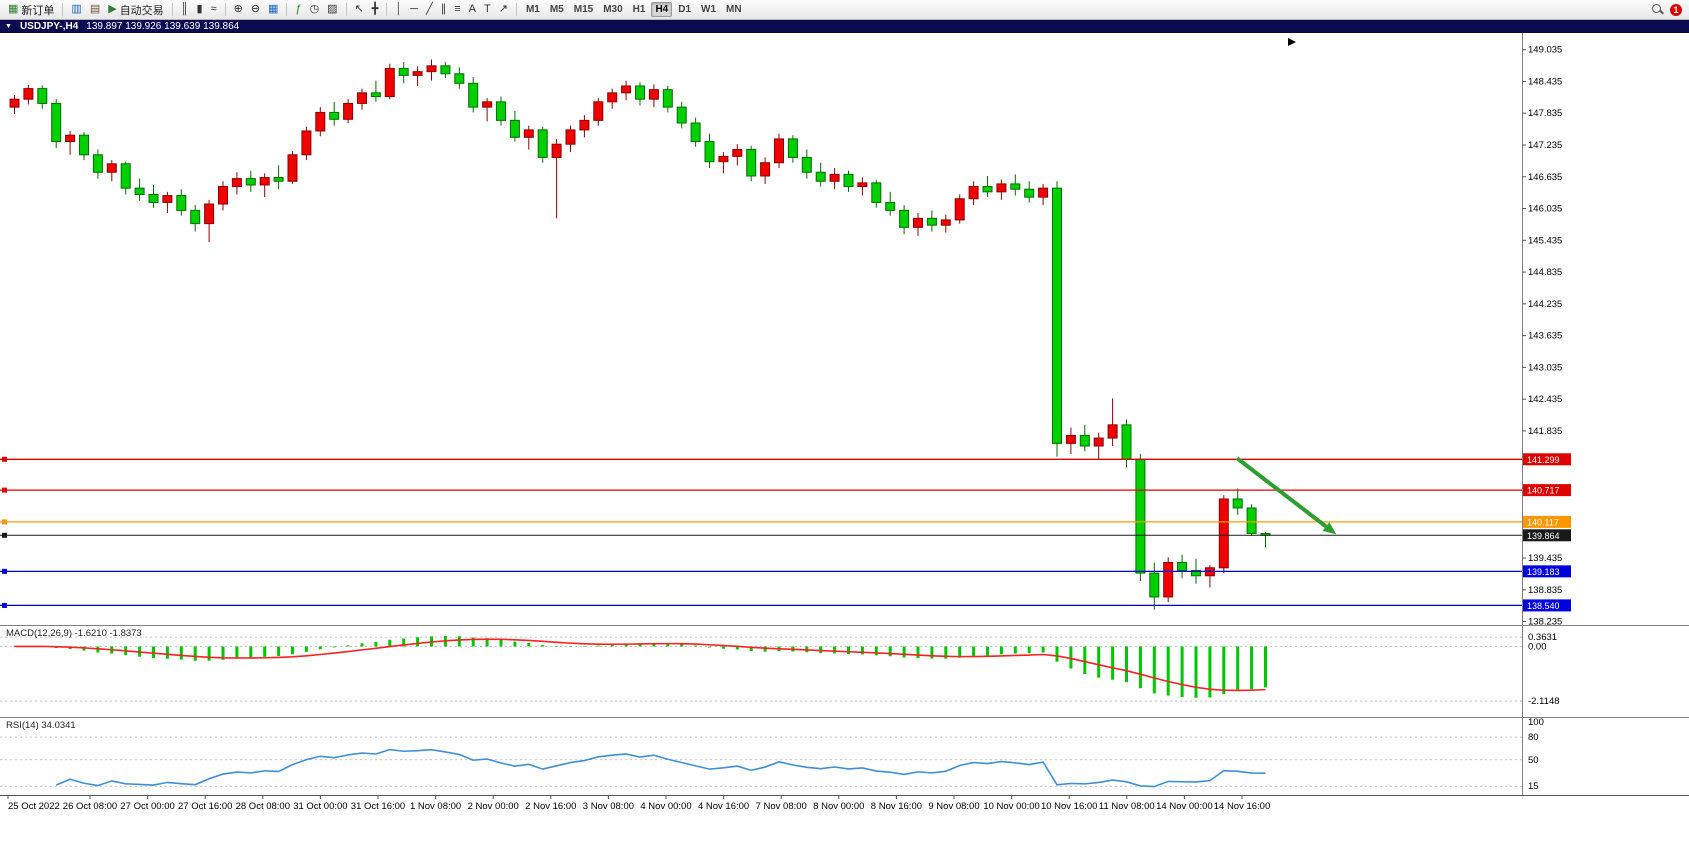  Describe the element at coordinates (163, 26) in the screenshot. I see `chart-quote: 139.897 139.926 139.639 139.864` at that location.